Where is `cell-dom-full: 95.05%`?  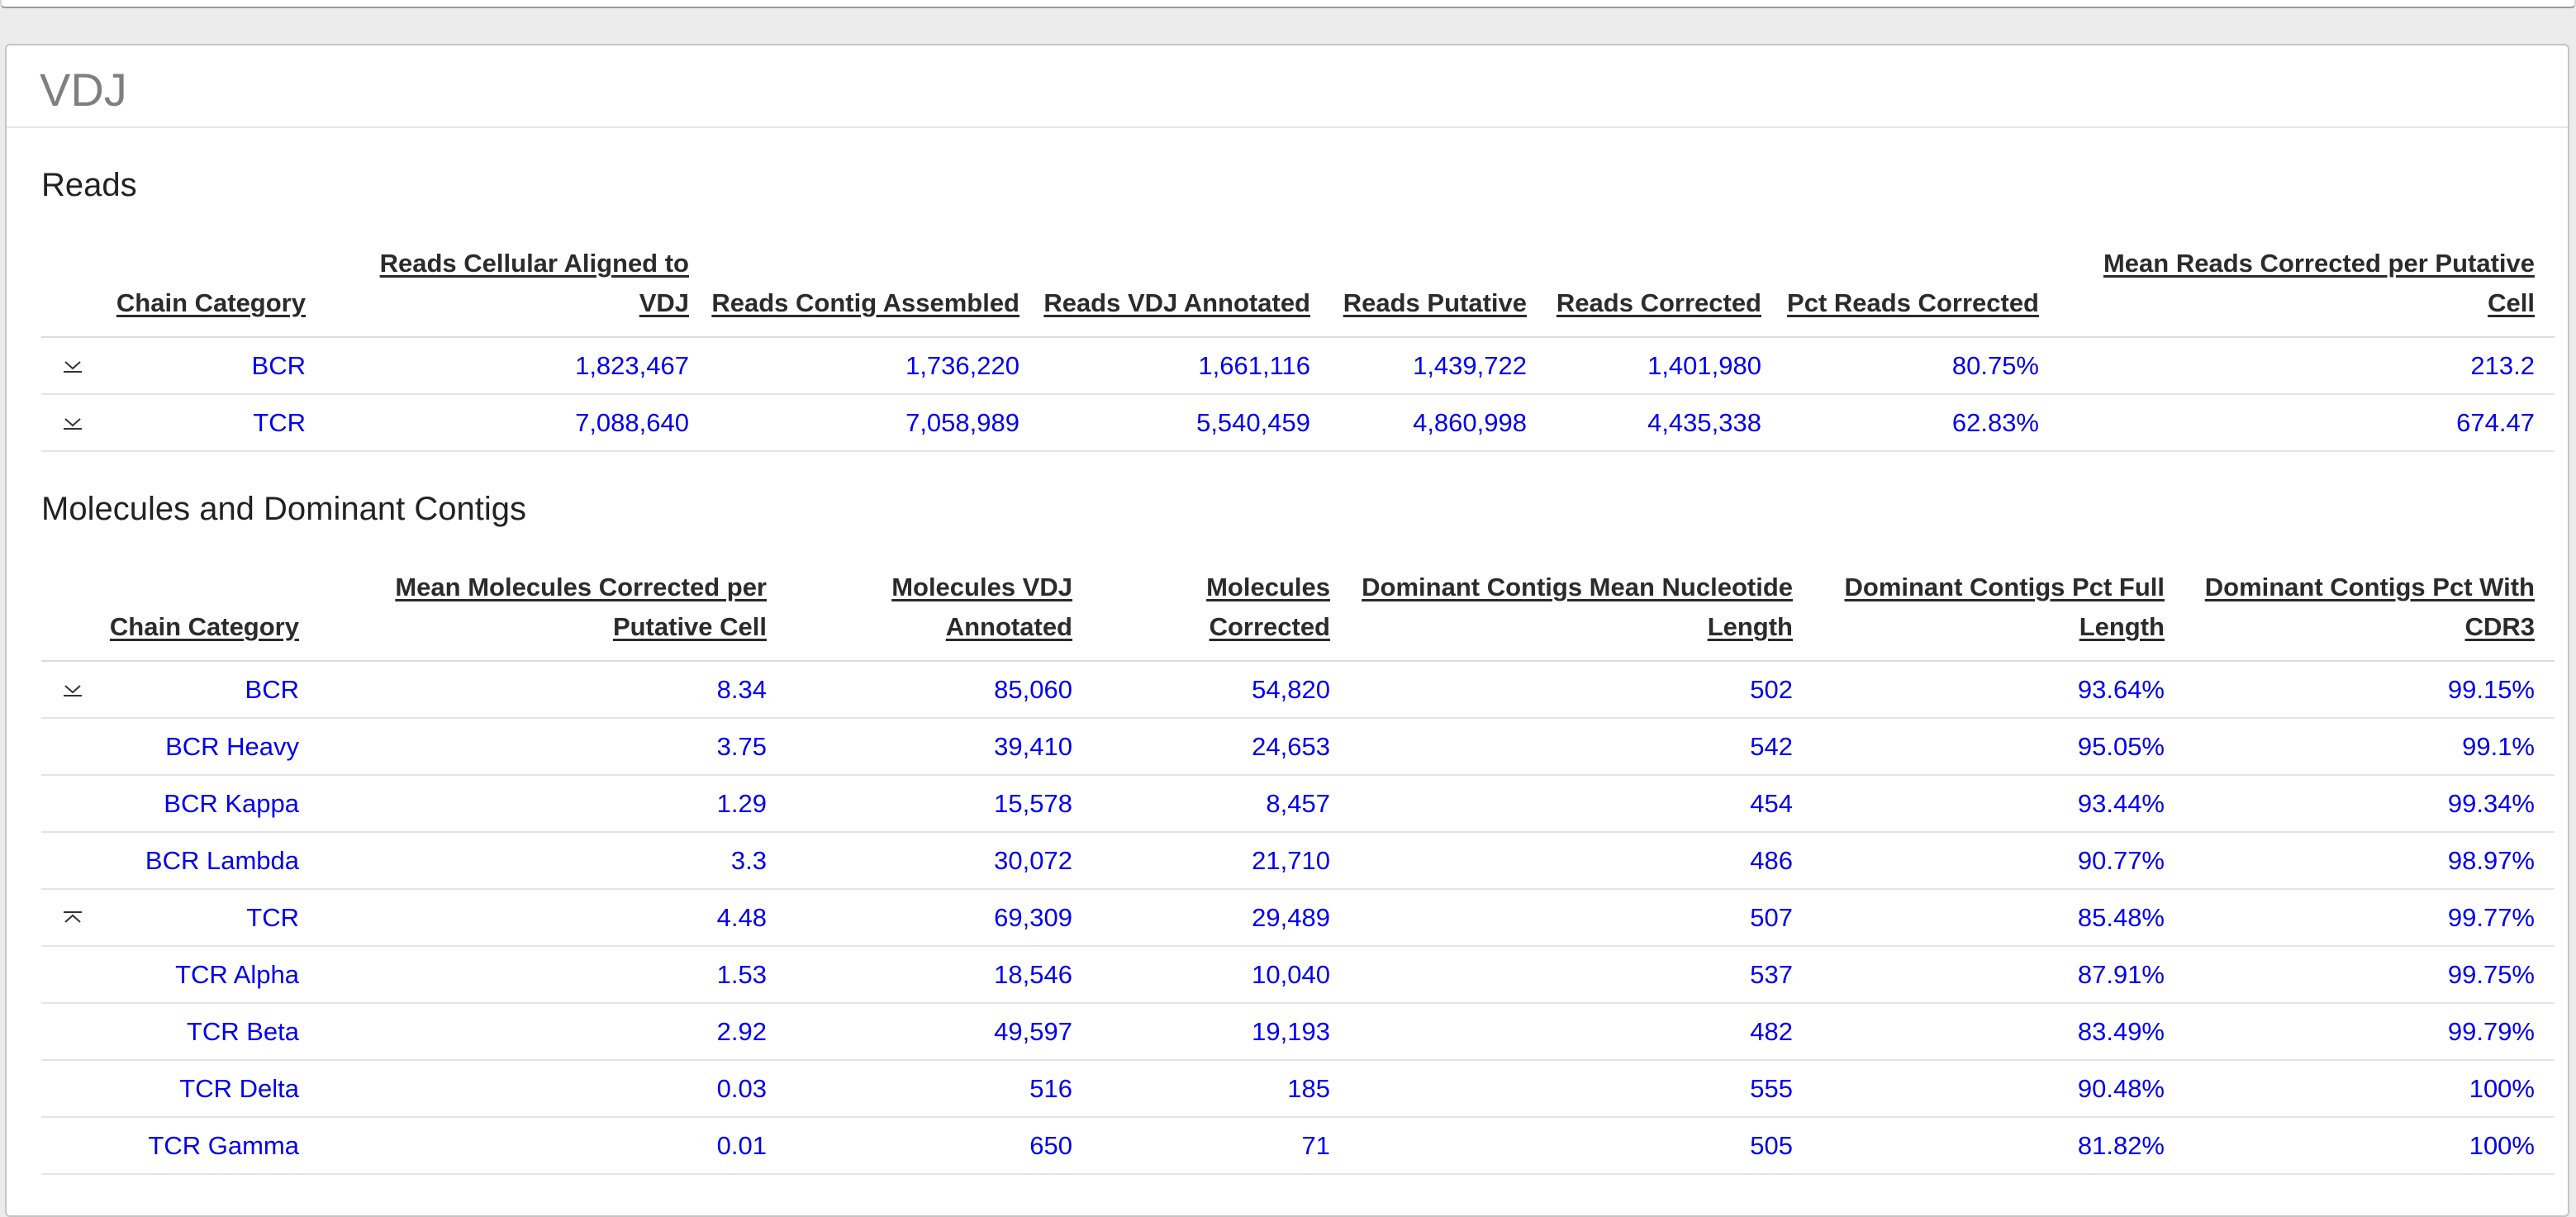 cell-dom-full: 95.05% is located at coordinates (1999, 747).